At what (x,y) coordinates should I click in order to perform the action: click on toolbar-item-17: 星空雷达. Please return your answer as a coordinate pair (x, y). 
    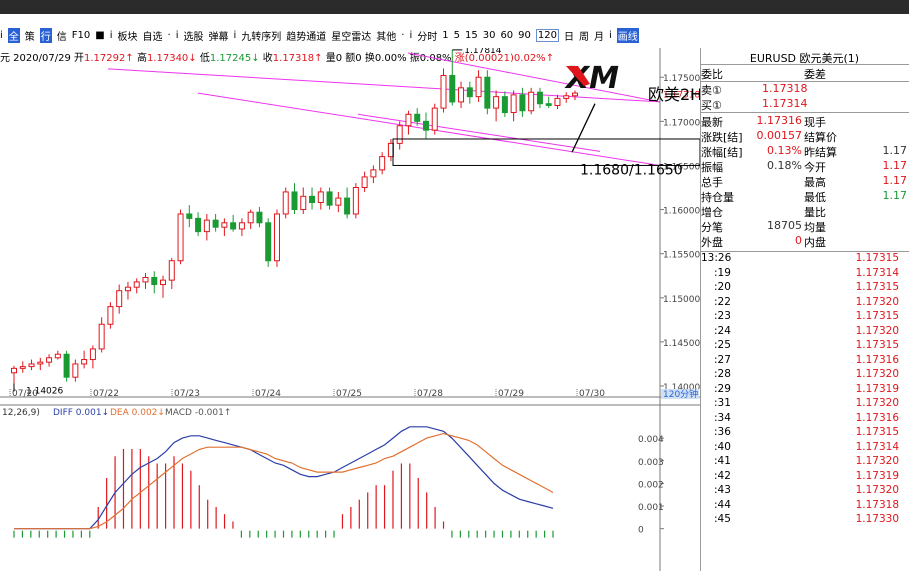
    Looking at the image, I should click on (351, 37).